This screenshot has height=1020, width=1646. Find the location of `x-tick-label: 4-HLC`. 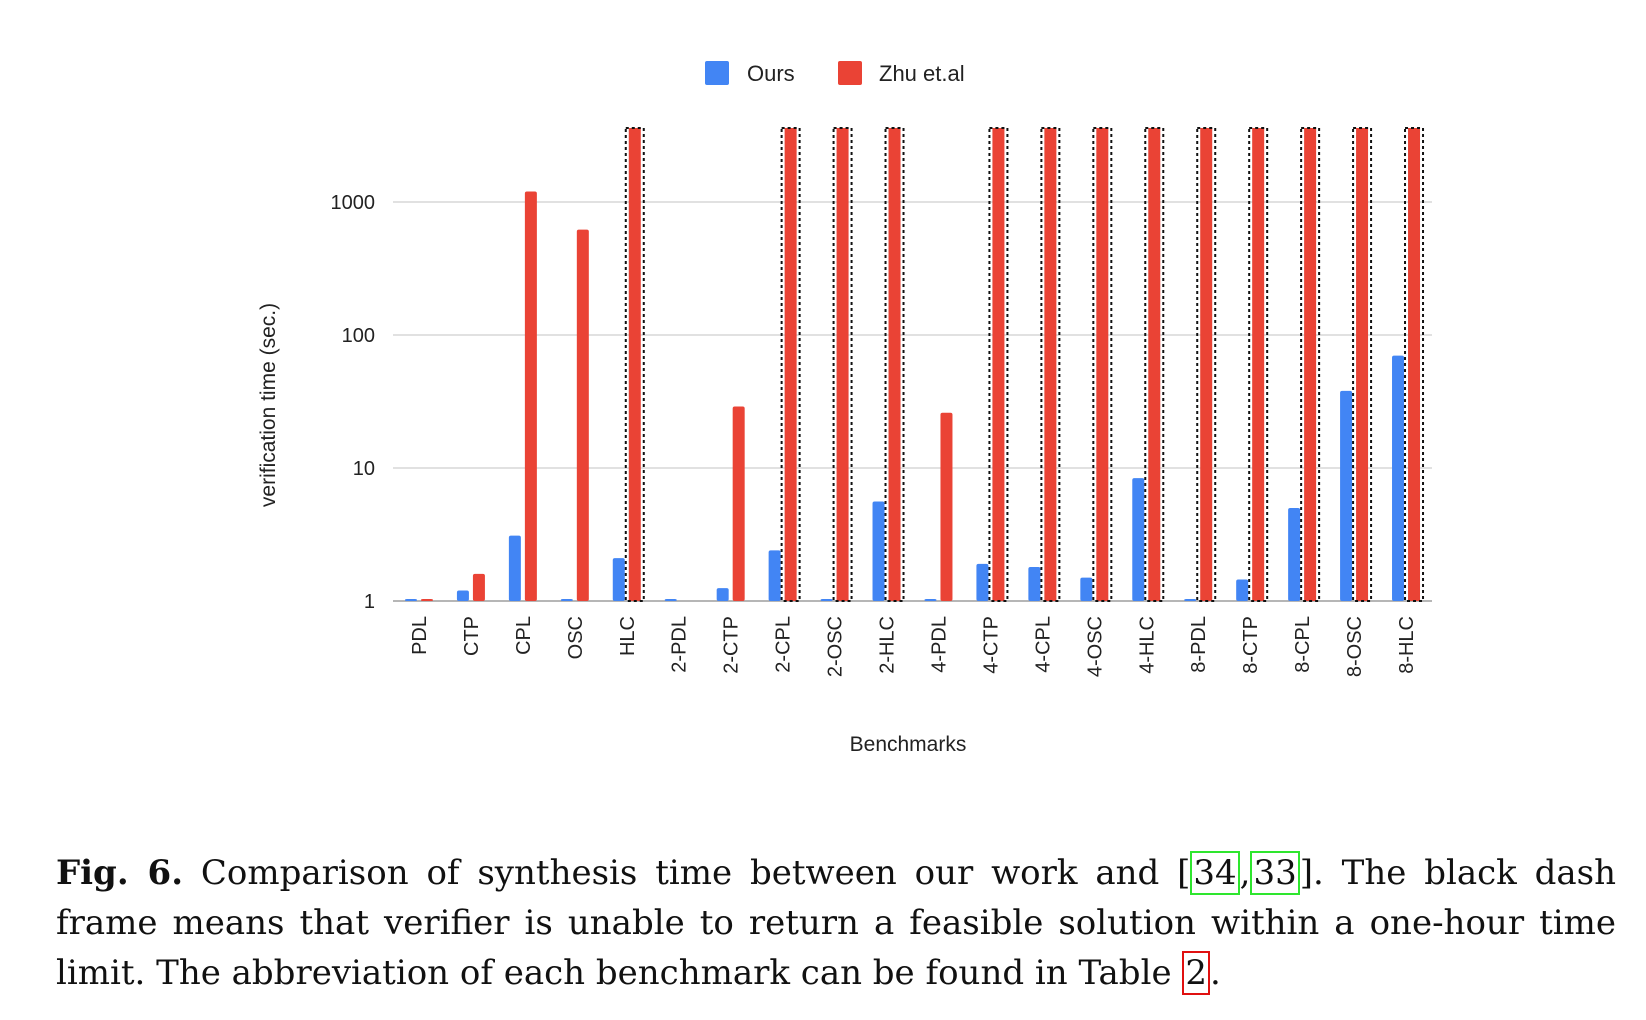

x-tick-label: 4-HLC is located at coordinates (1147, 645).